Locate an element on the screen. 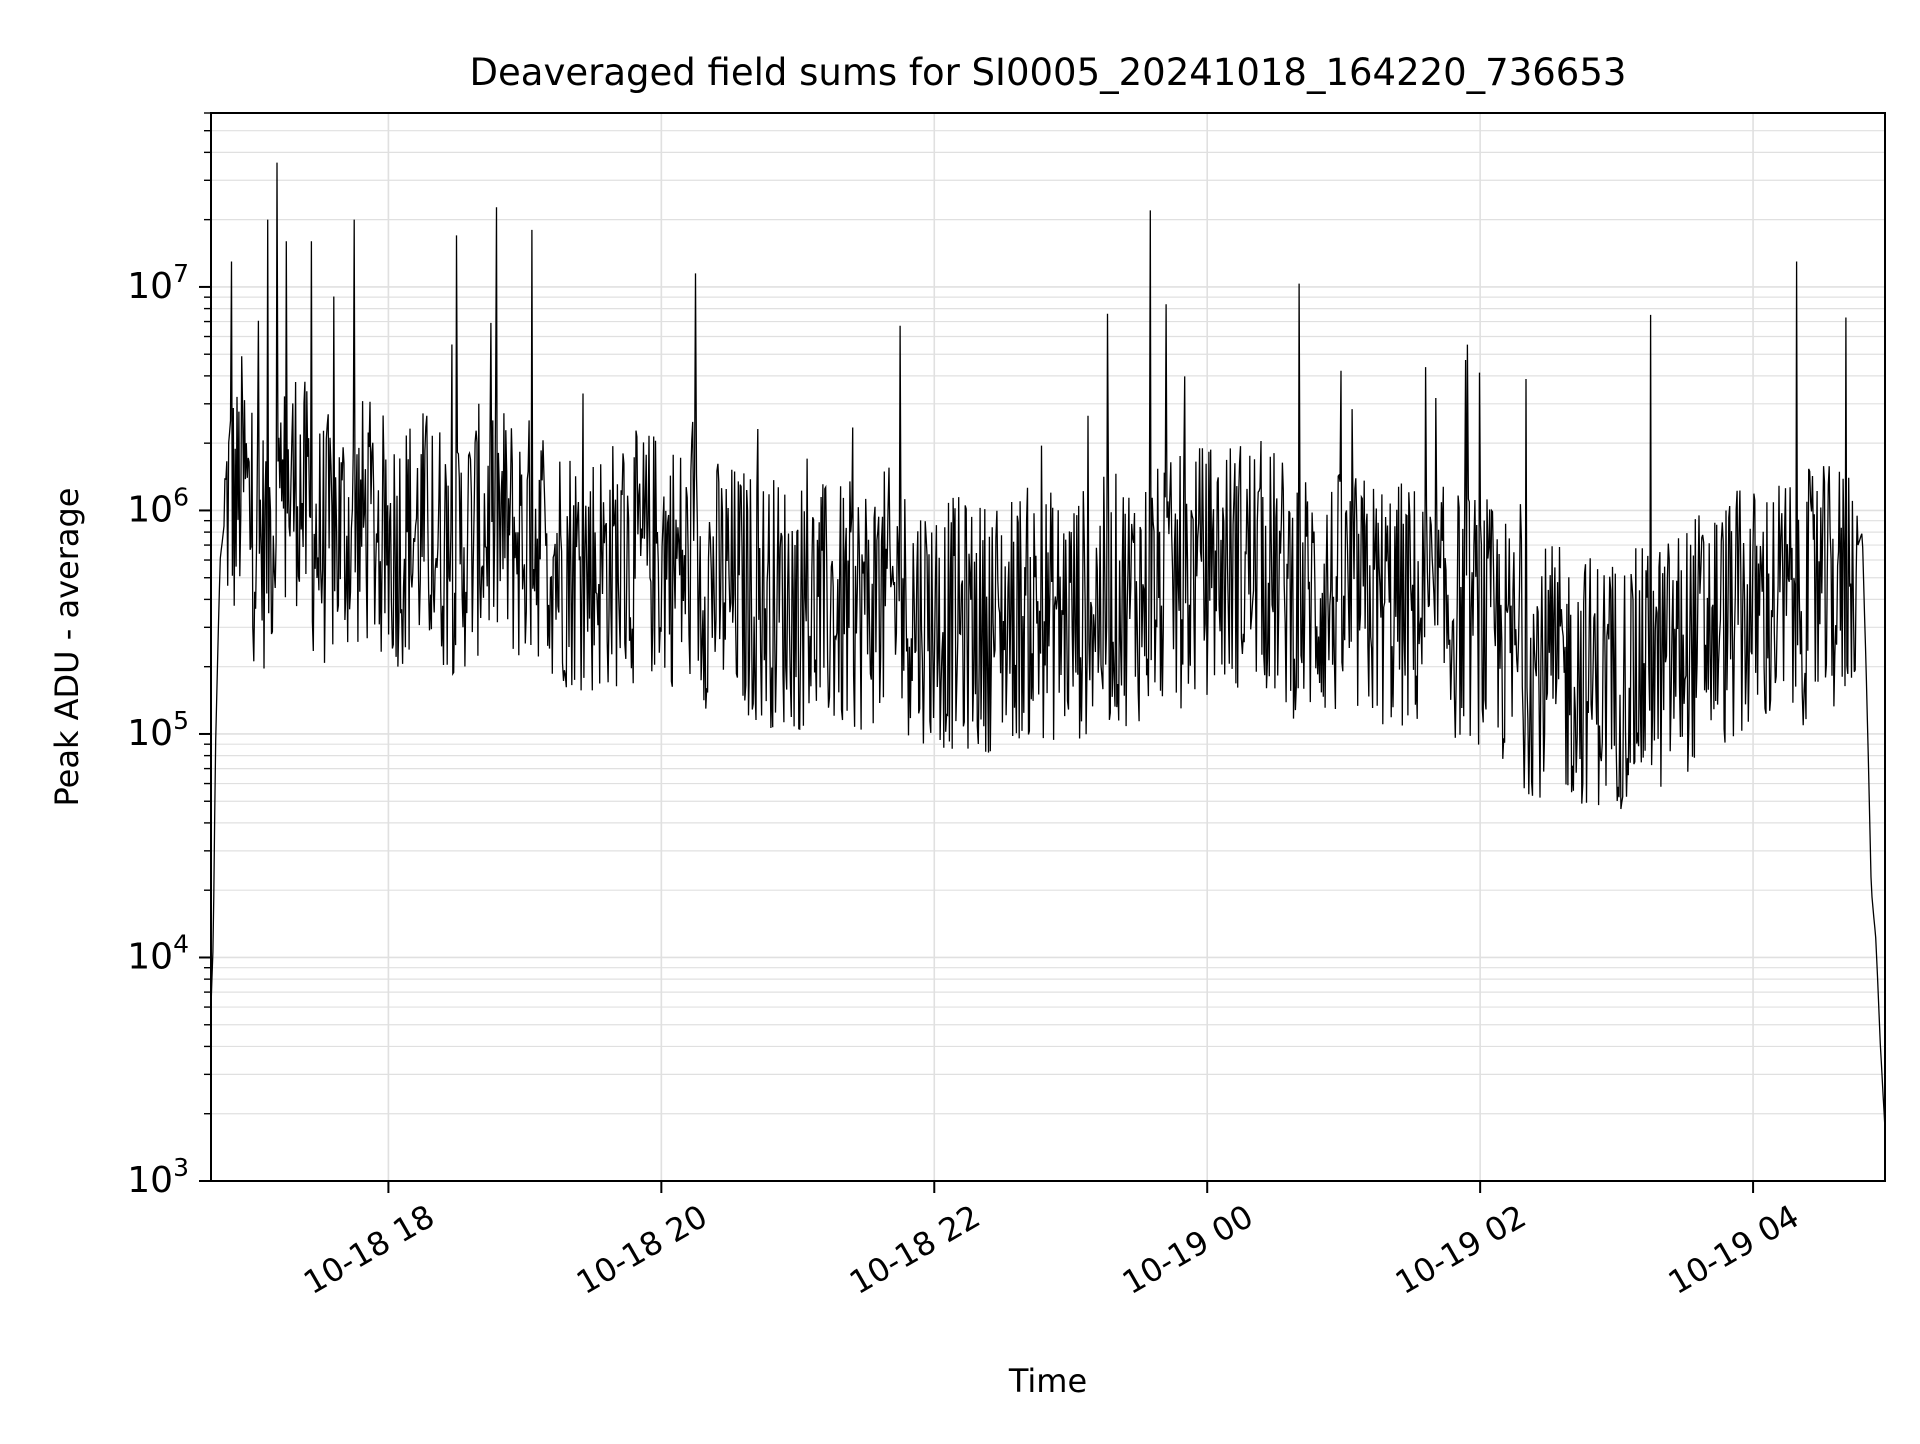 The height and width of the screenshot is (1444, 1920). y-tick-label: 10⁵ is located at coordinates (158, 730).